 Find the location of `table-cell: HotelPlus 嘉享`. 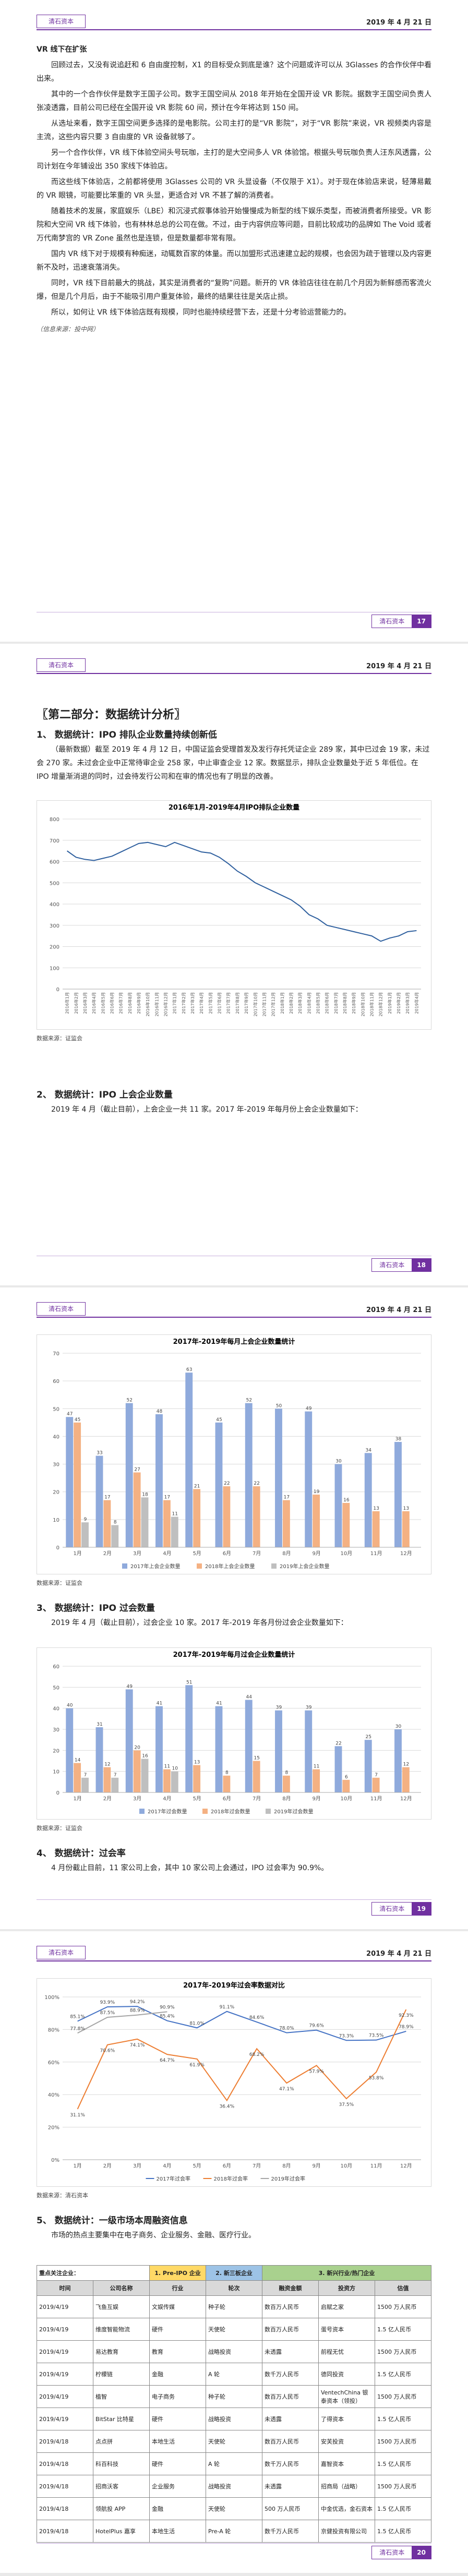

table-cell: HotelPlus 嘉享 is located at coordinates (121, 2531).